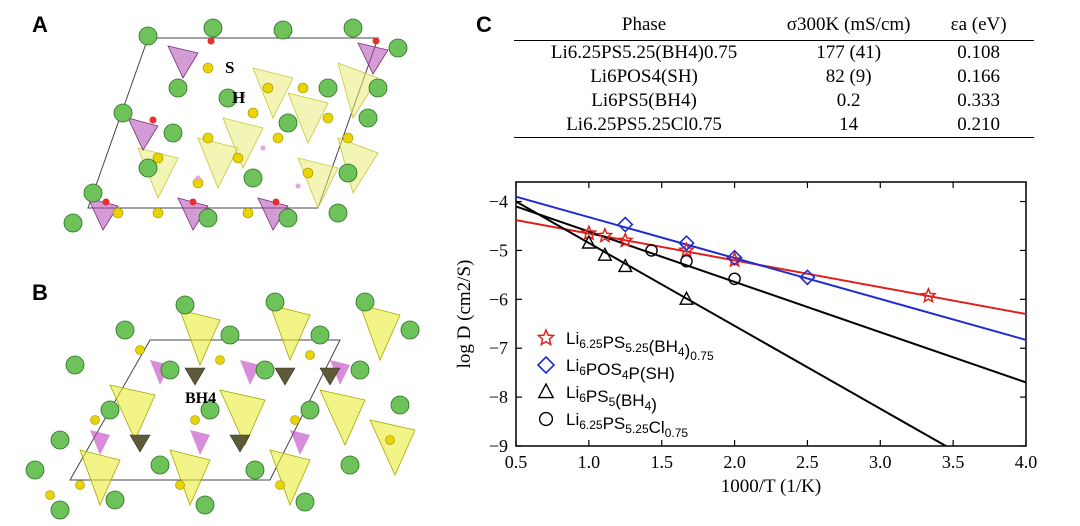 Image resolution: width=1080 pixels, height=526 pixels. I want to click on y-tick-label: −6, so click(498, 299).